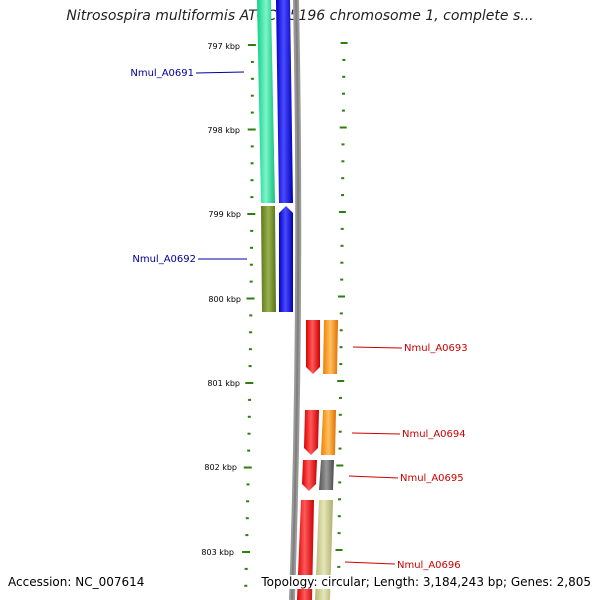 The height and width of the screenshot is (600, 600). What do you see at coordinates (309, 475) in the screenshot?
I see `gene-feature-red-a0695` at bounding box center [309, 475].